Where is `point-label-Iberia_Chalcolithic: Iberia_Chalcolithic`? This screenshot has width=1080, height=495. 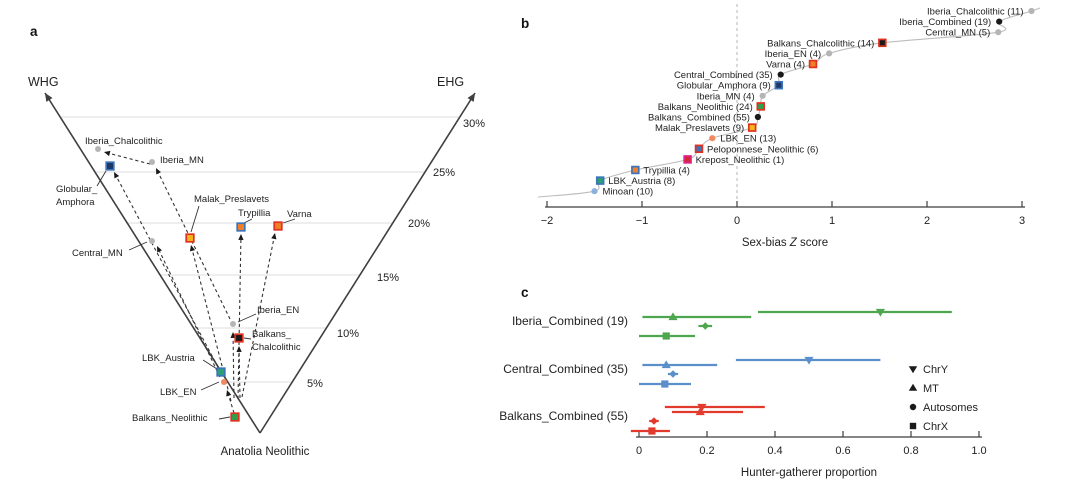 point-label-Iberia_Chalcolithic: Iberia_Chalcolithic is located at coordinates (124, 141).